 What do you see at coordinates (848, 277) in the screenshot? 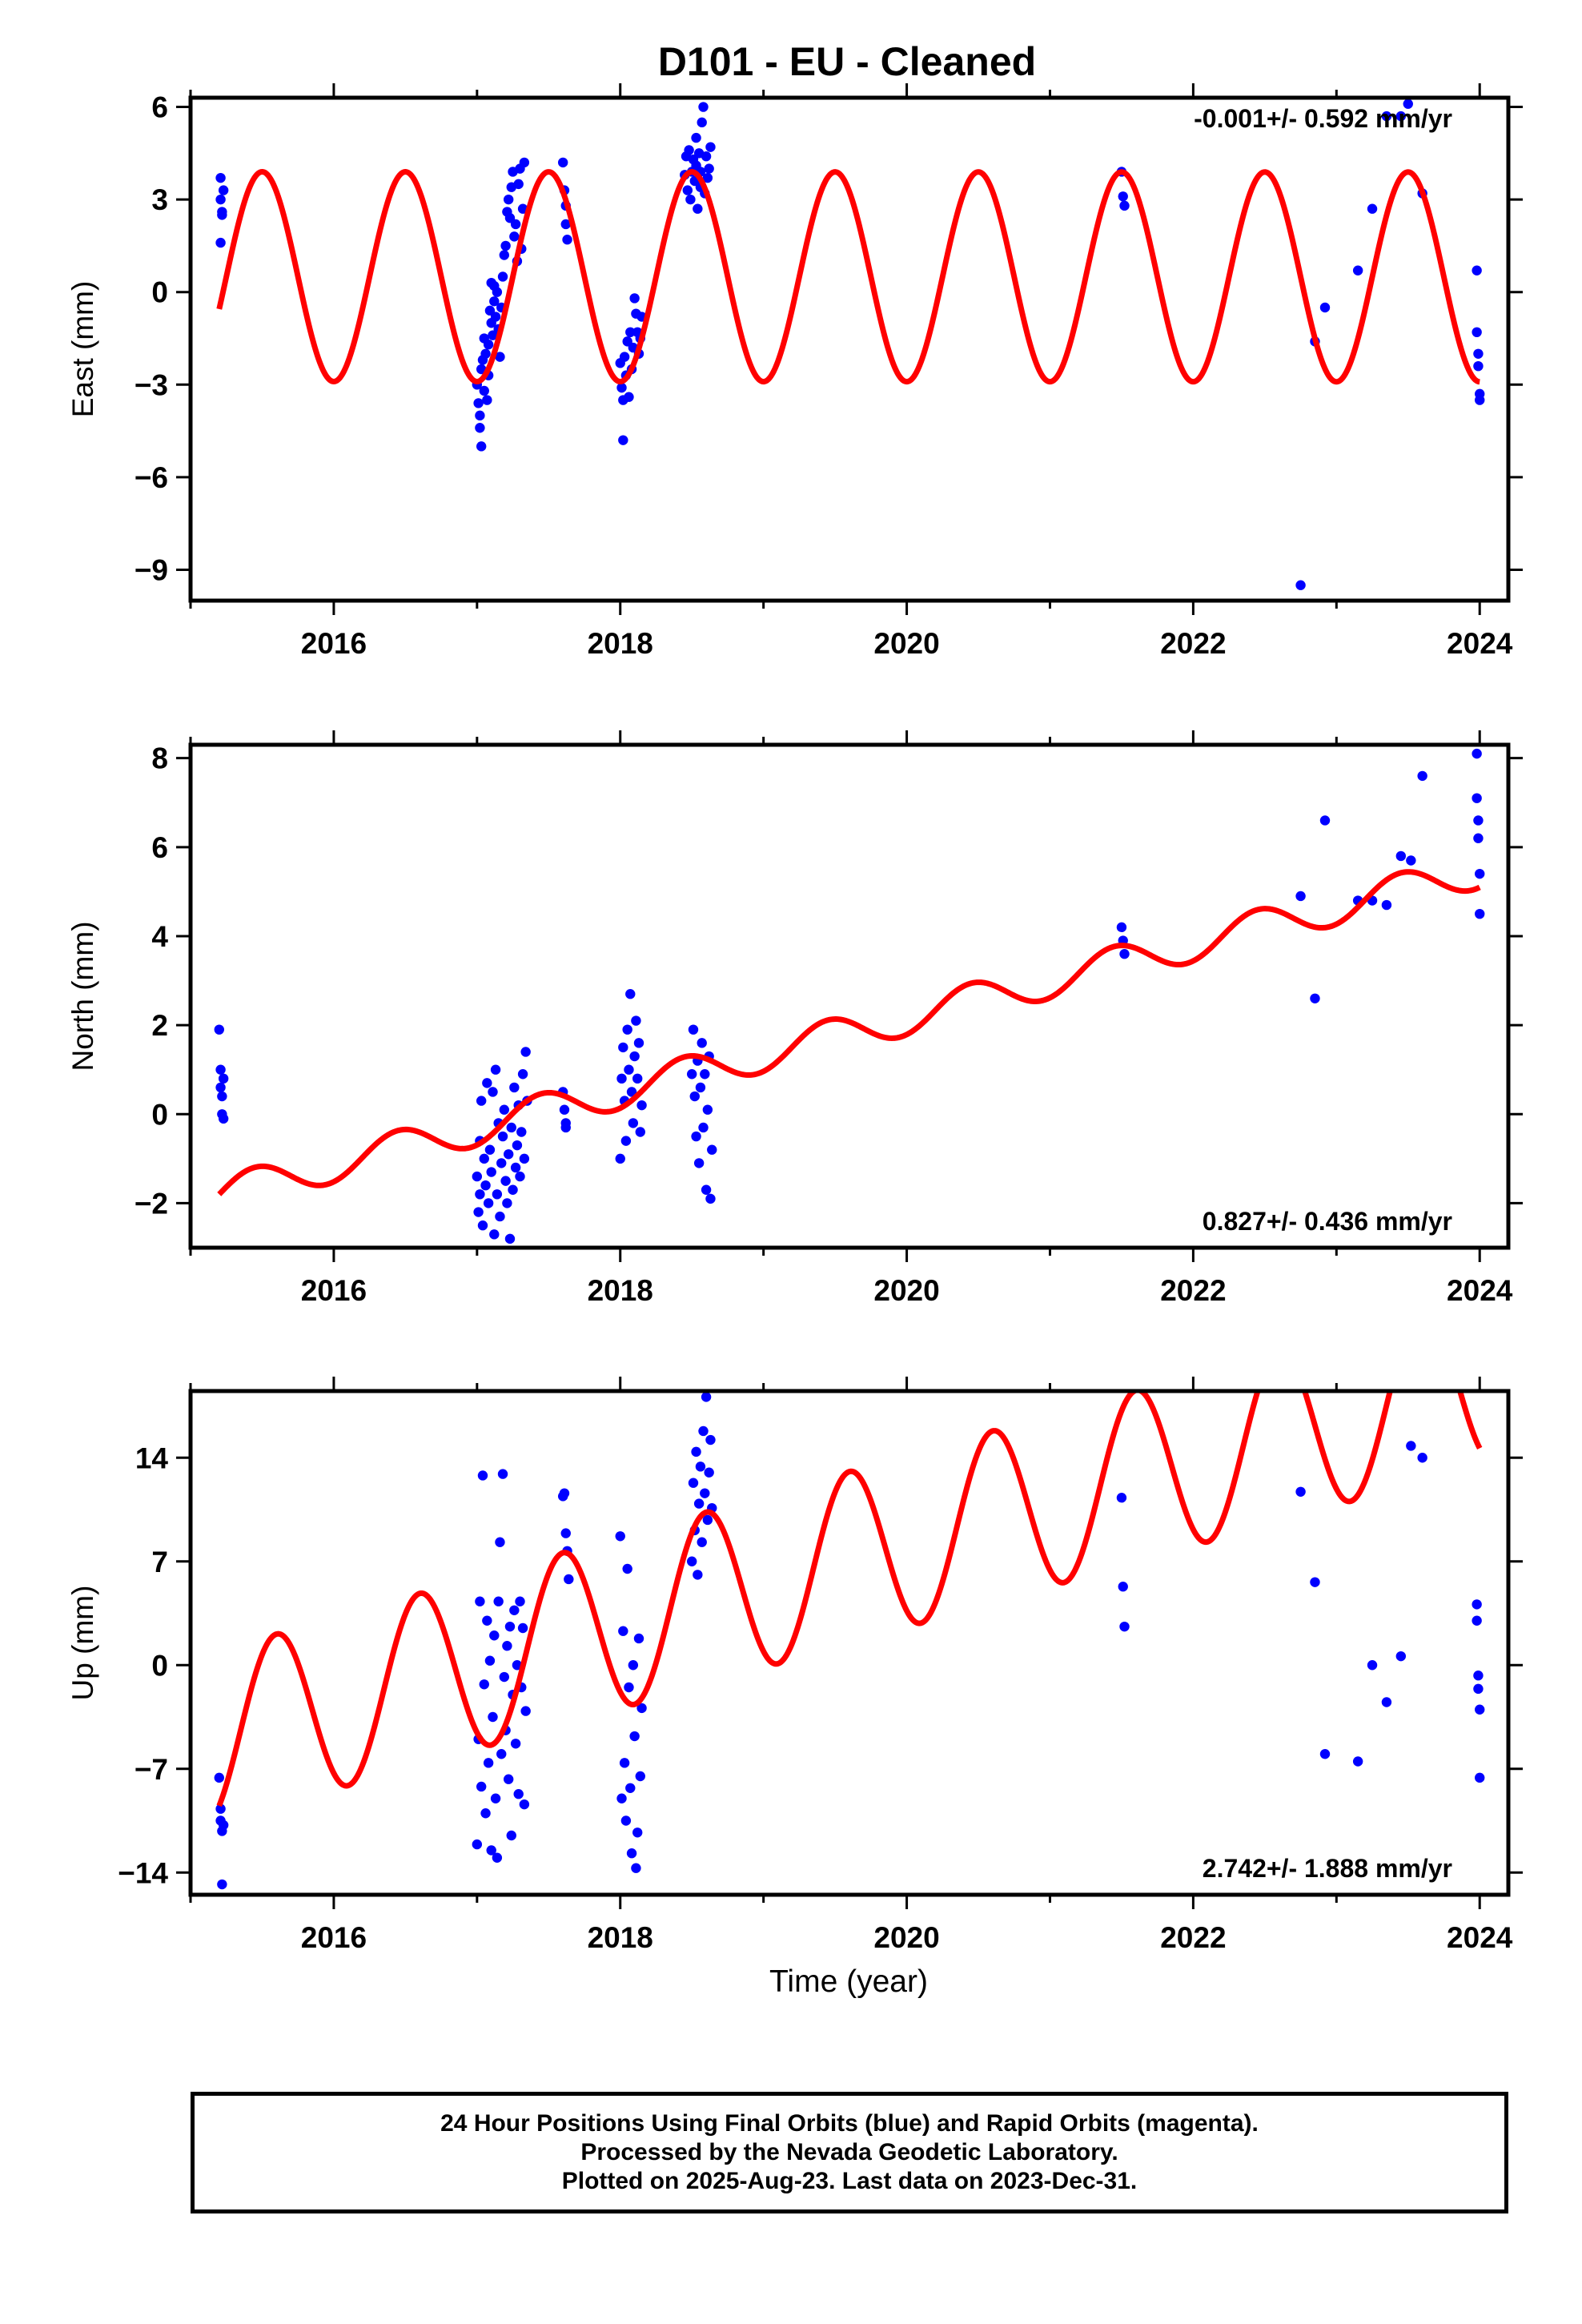
I see `east-model-curve` at bounding box center [848, 277].